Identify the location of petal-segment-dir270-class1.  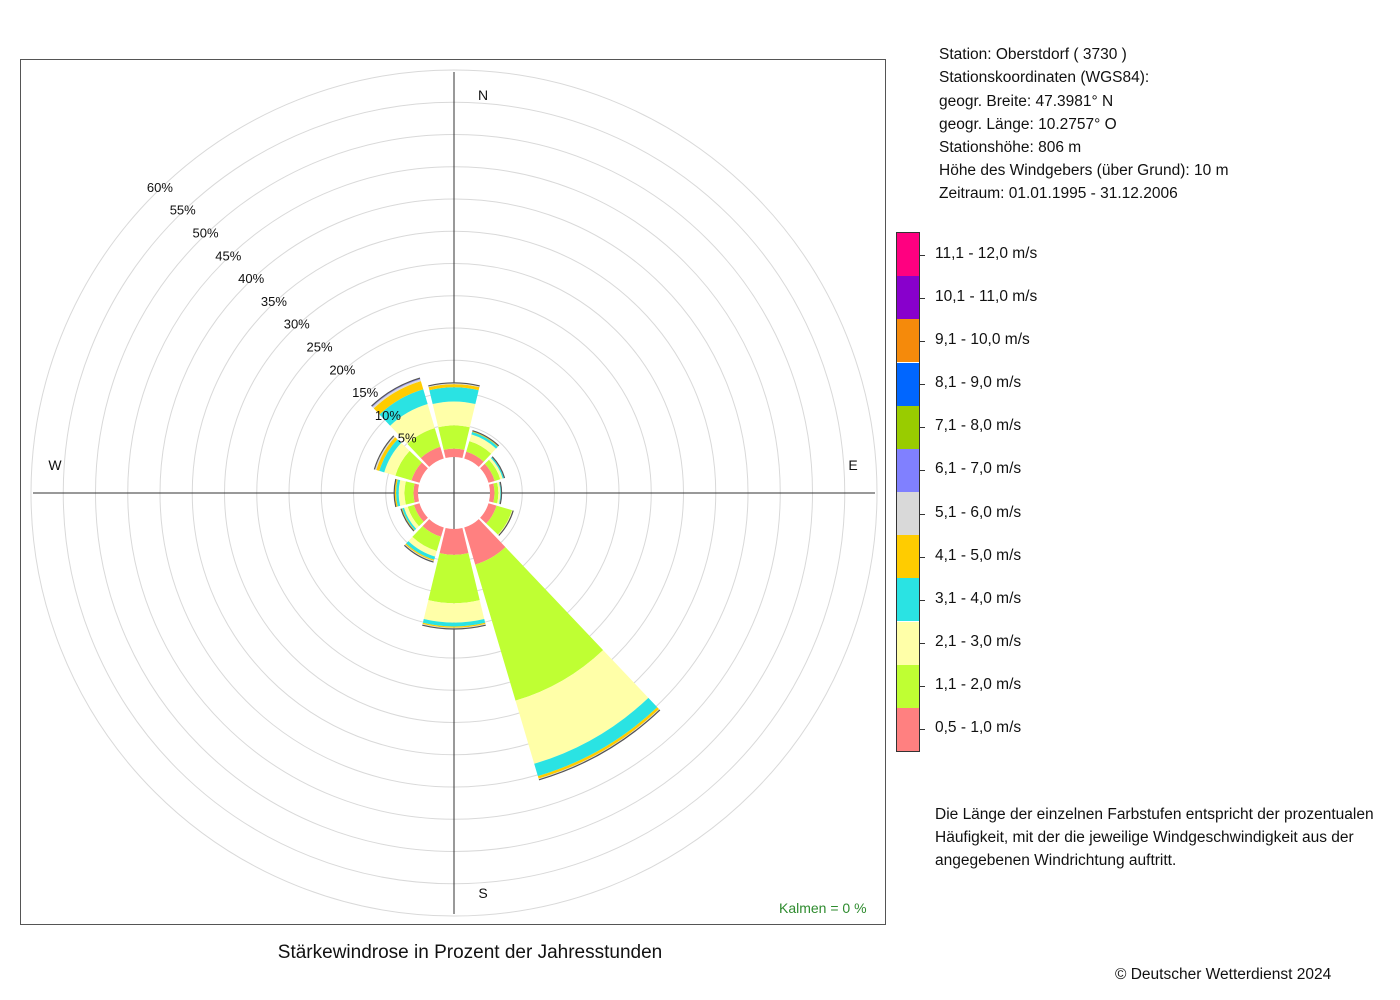
(416, 493).